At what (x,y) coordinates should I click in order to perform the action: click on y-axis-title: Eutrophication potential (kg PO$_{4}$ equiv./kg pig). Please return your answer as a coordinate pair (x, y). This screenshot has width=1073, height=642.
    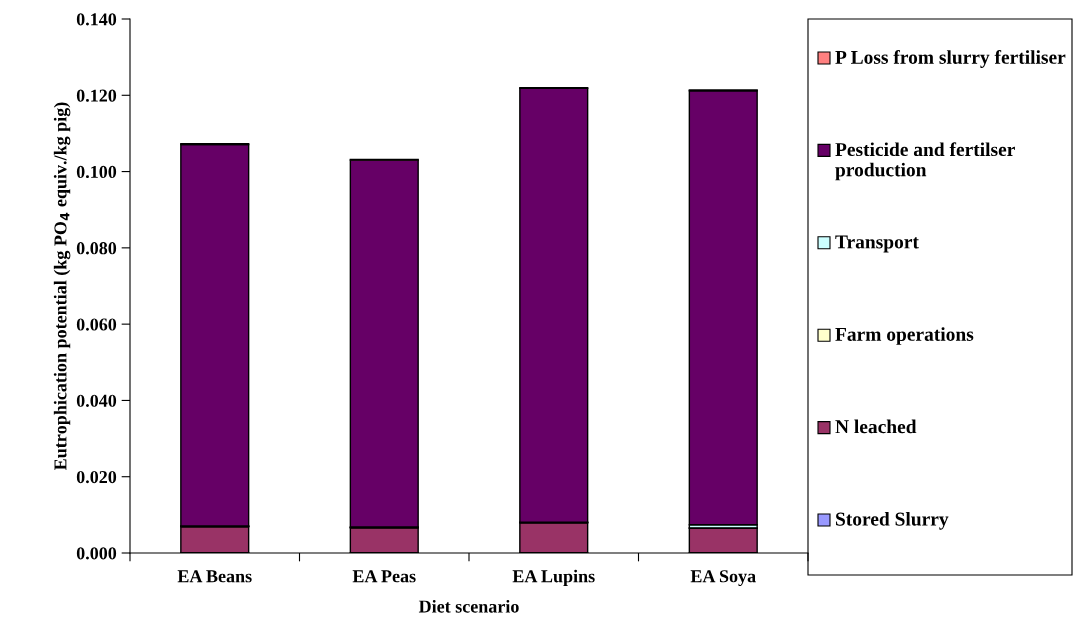
    Looking at the image, I should click on (62, 286).